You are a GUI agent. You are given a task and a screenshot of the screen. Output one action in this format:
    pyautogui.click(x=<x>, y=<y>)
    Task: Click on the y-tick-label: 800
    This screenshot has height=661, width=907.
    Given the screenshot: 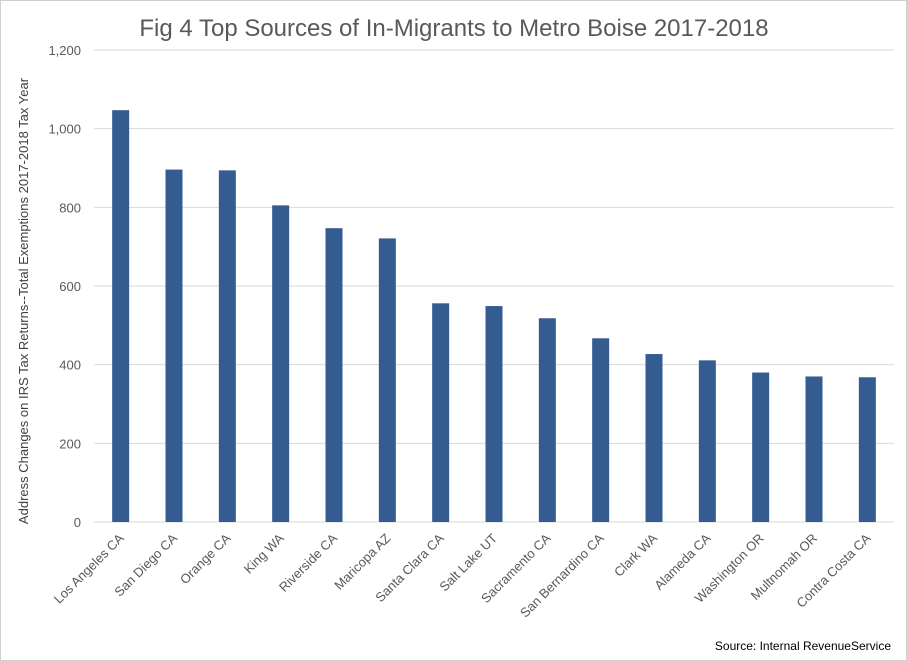 What is the action you would take?
    pyautogui.click(x=70, y=207)
    